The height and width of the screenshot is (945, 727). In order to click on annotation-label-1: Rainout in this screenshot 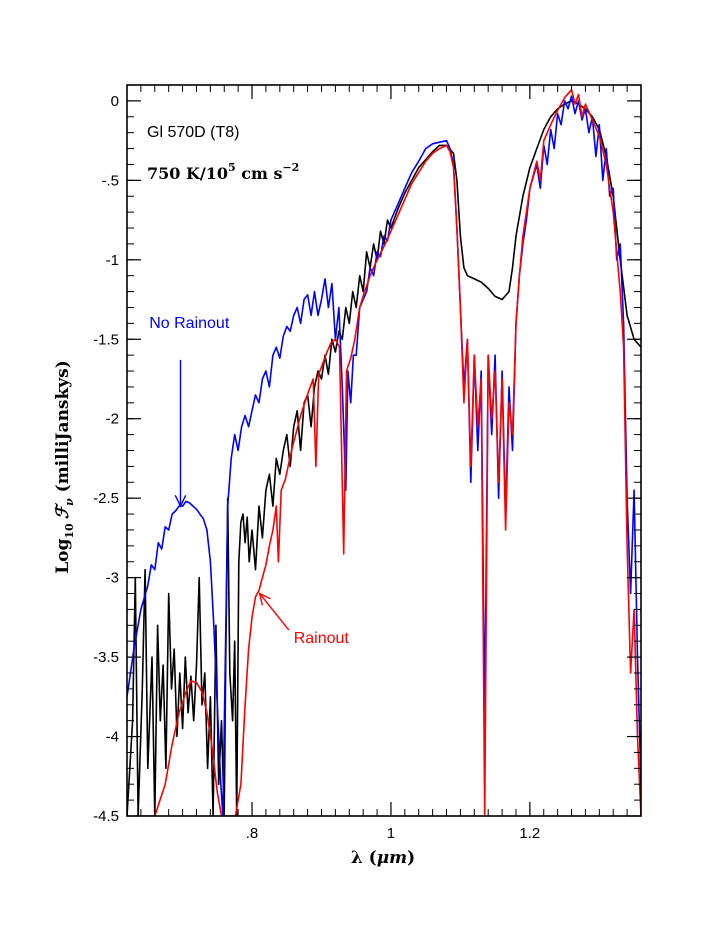, I will do `click(322, 638)`.